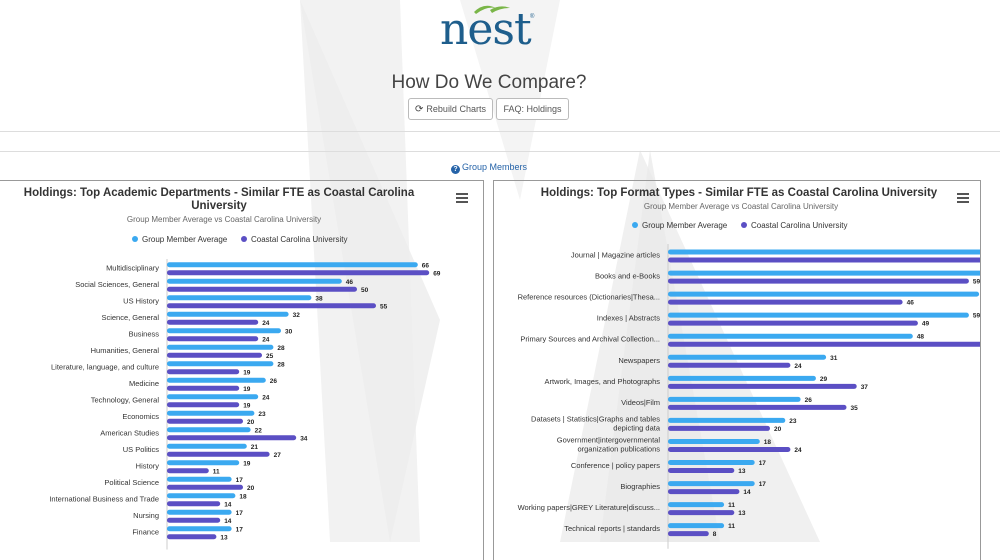 Image resolution: width=1000 pixels, height=560 pixels. Describe the element at coordinates (299, 239) in the screenshot. I see `legend-item: Coastal Carolina University` at that location.